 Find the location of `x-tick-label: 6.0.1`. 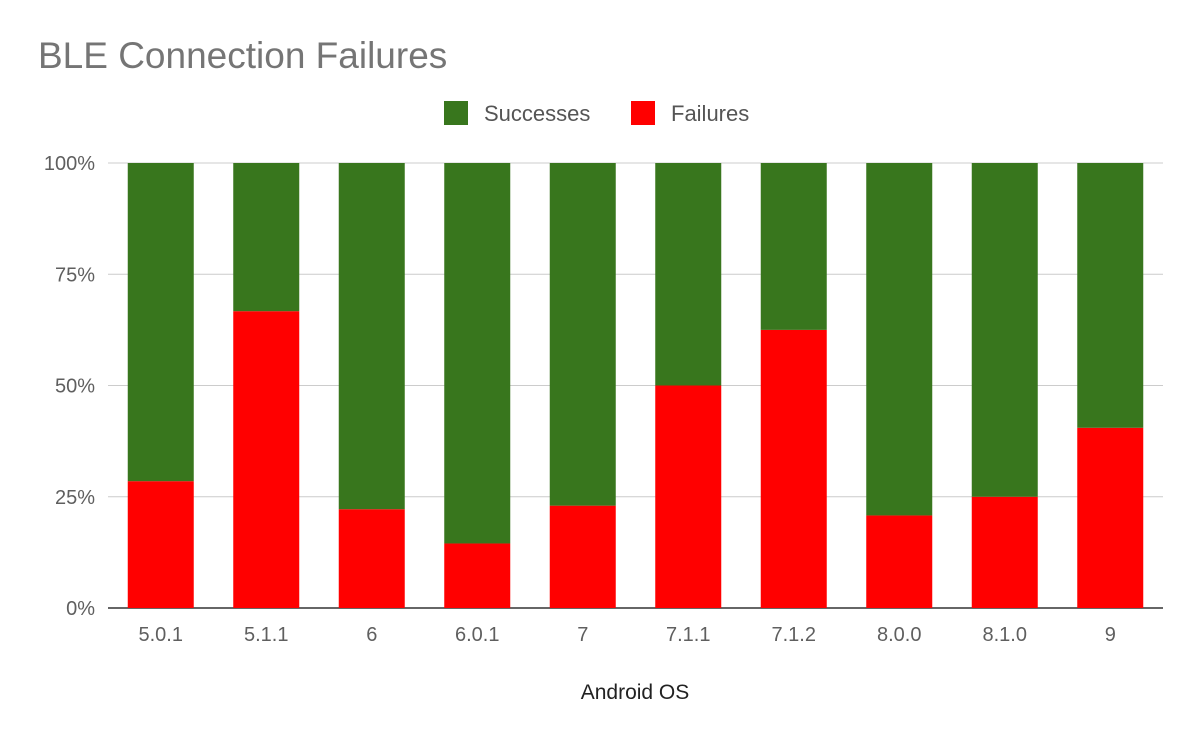

x-tick-label: 6.0.1 is located at coordinates (477, 635).